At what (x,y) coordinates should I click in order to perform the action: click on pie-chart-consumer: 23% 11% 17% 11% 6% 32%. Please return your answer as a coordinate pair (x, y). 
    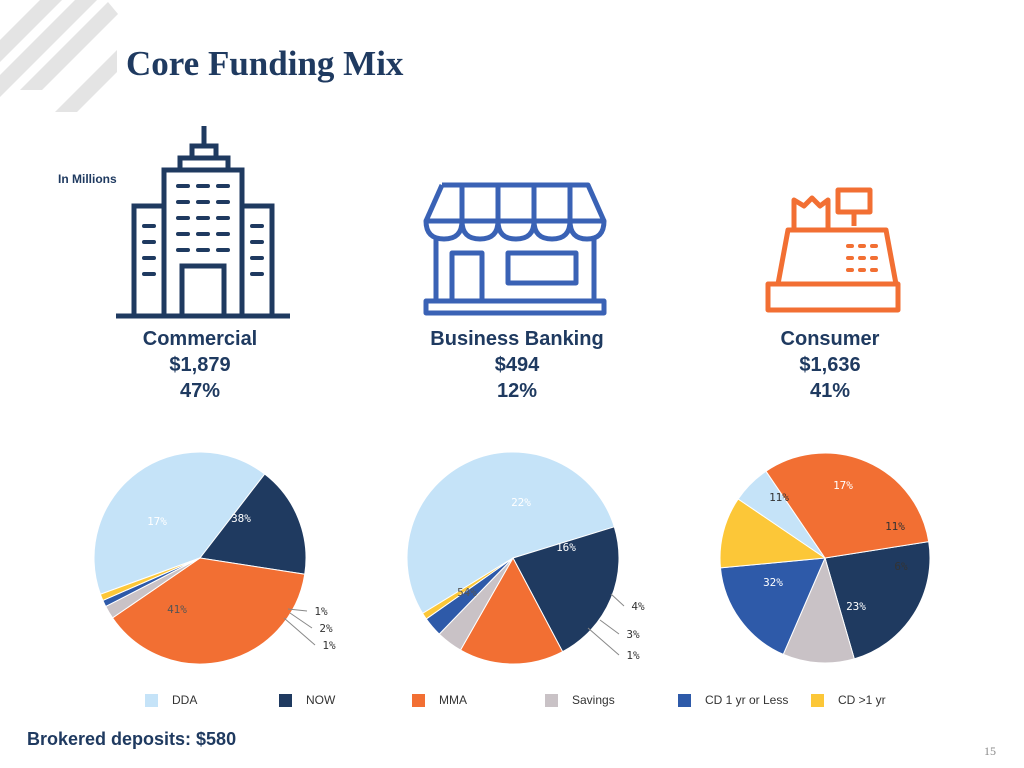
    Looking at the image, I should click on (825, 558).